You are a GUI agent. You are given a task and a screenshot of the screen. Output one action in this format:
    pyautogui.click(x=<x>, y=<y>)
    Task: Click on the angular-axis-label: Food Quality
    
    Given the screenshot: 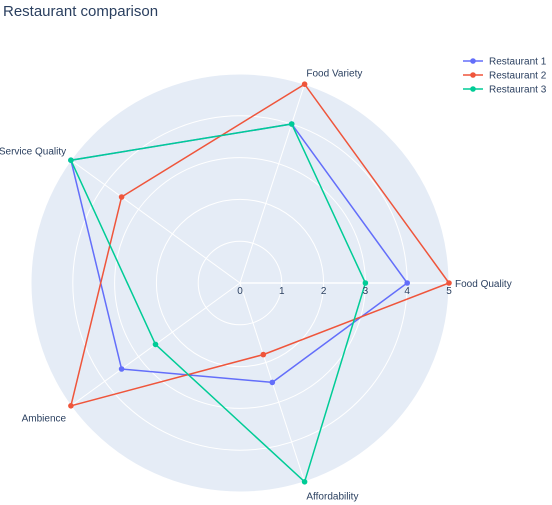 What is the action you would take?
    pyautogui.click(x=483, y=284)
    